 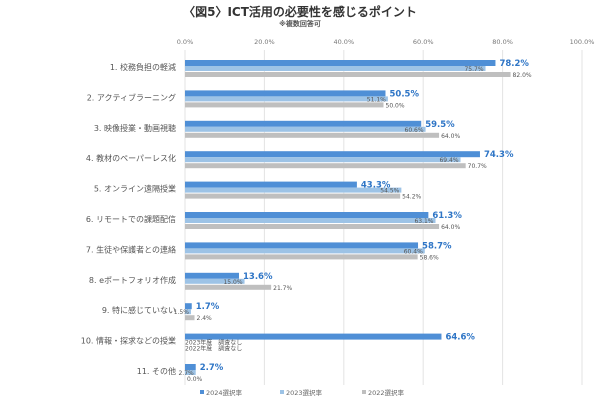 I want to click on category-label: 10. 情報・探求などの授業, so click(x=128, y=341).